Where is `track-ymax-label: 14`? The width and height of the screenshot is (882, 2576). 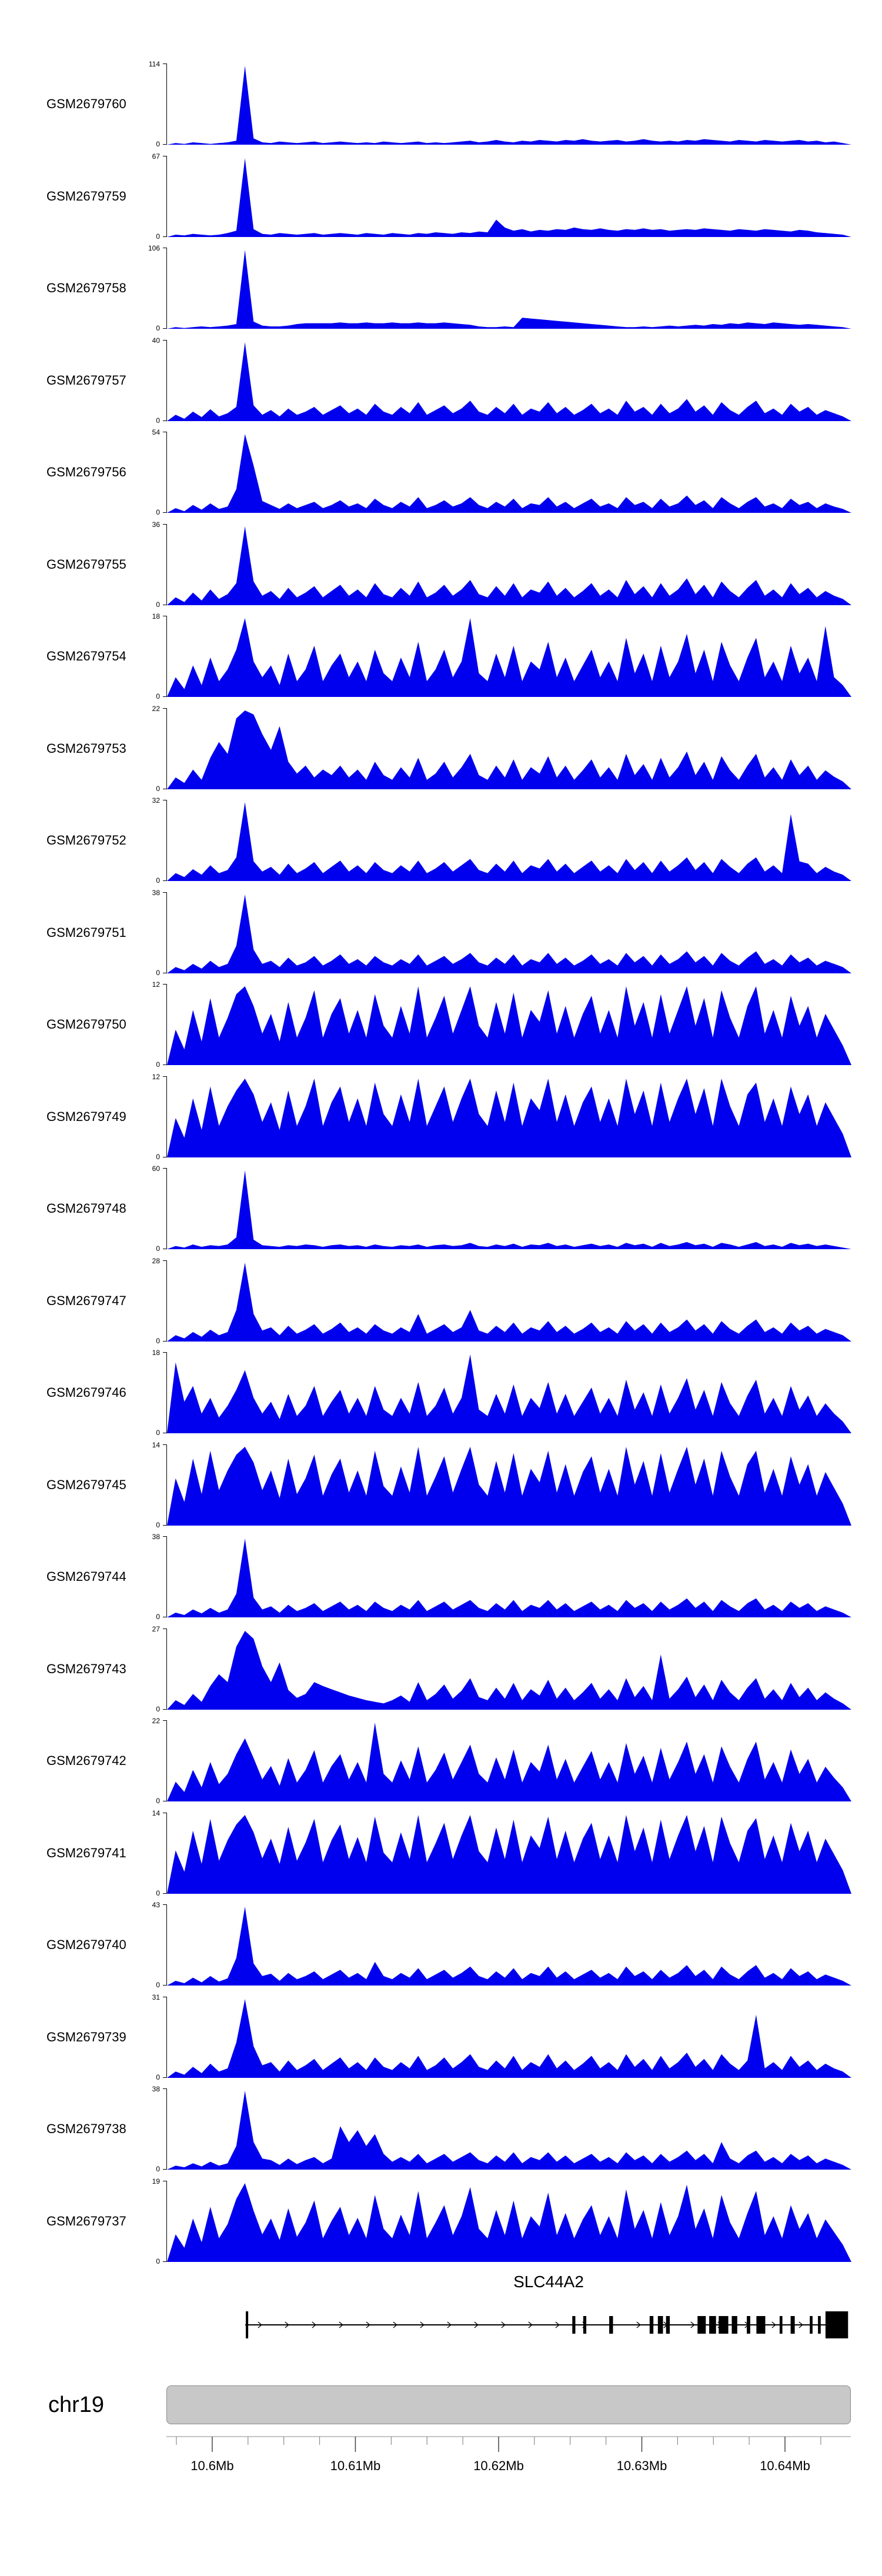 track-ymax-label: 14 is located at coordinates (156, 1444).